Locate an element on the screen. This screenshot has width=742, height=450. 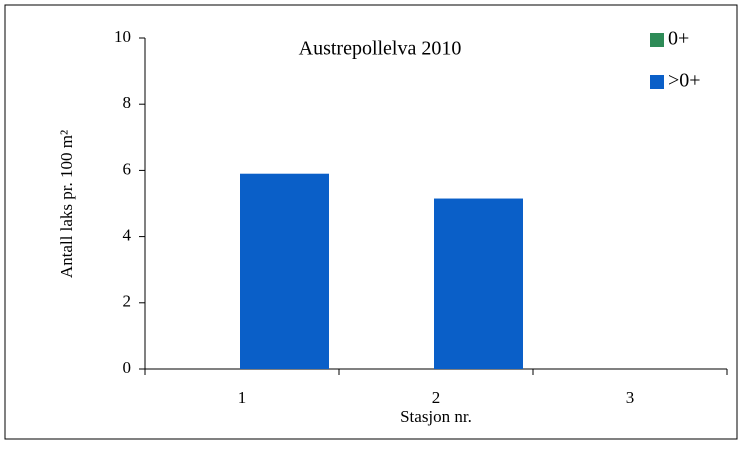
y-tick-label: 8 is located at coordinates (127, 102).